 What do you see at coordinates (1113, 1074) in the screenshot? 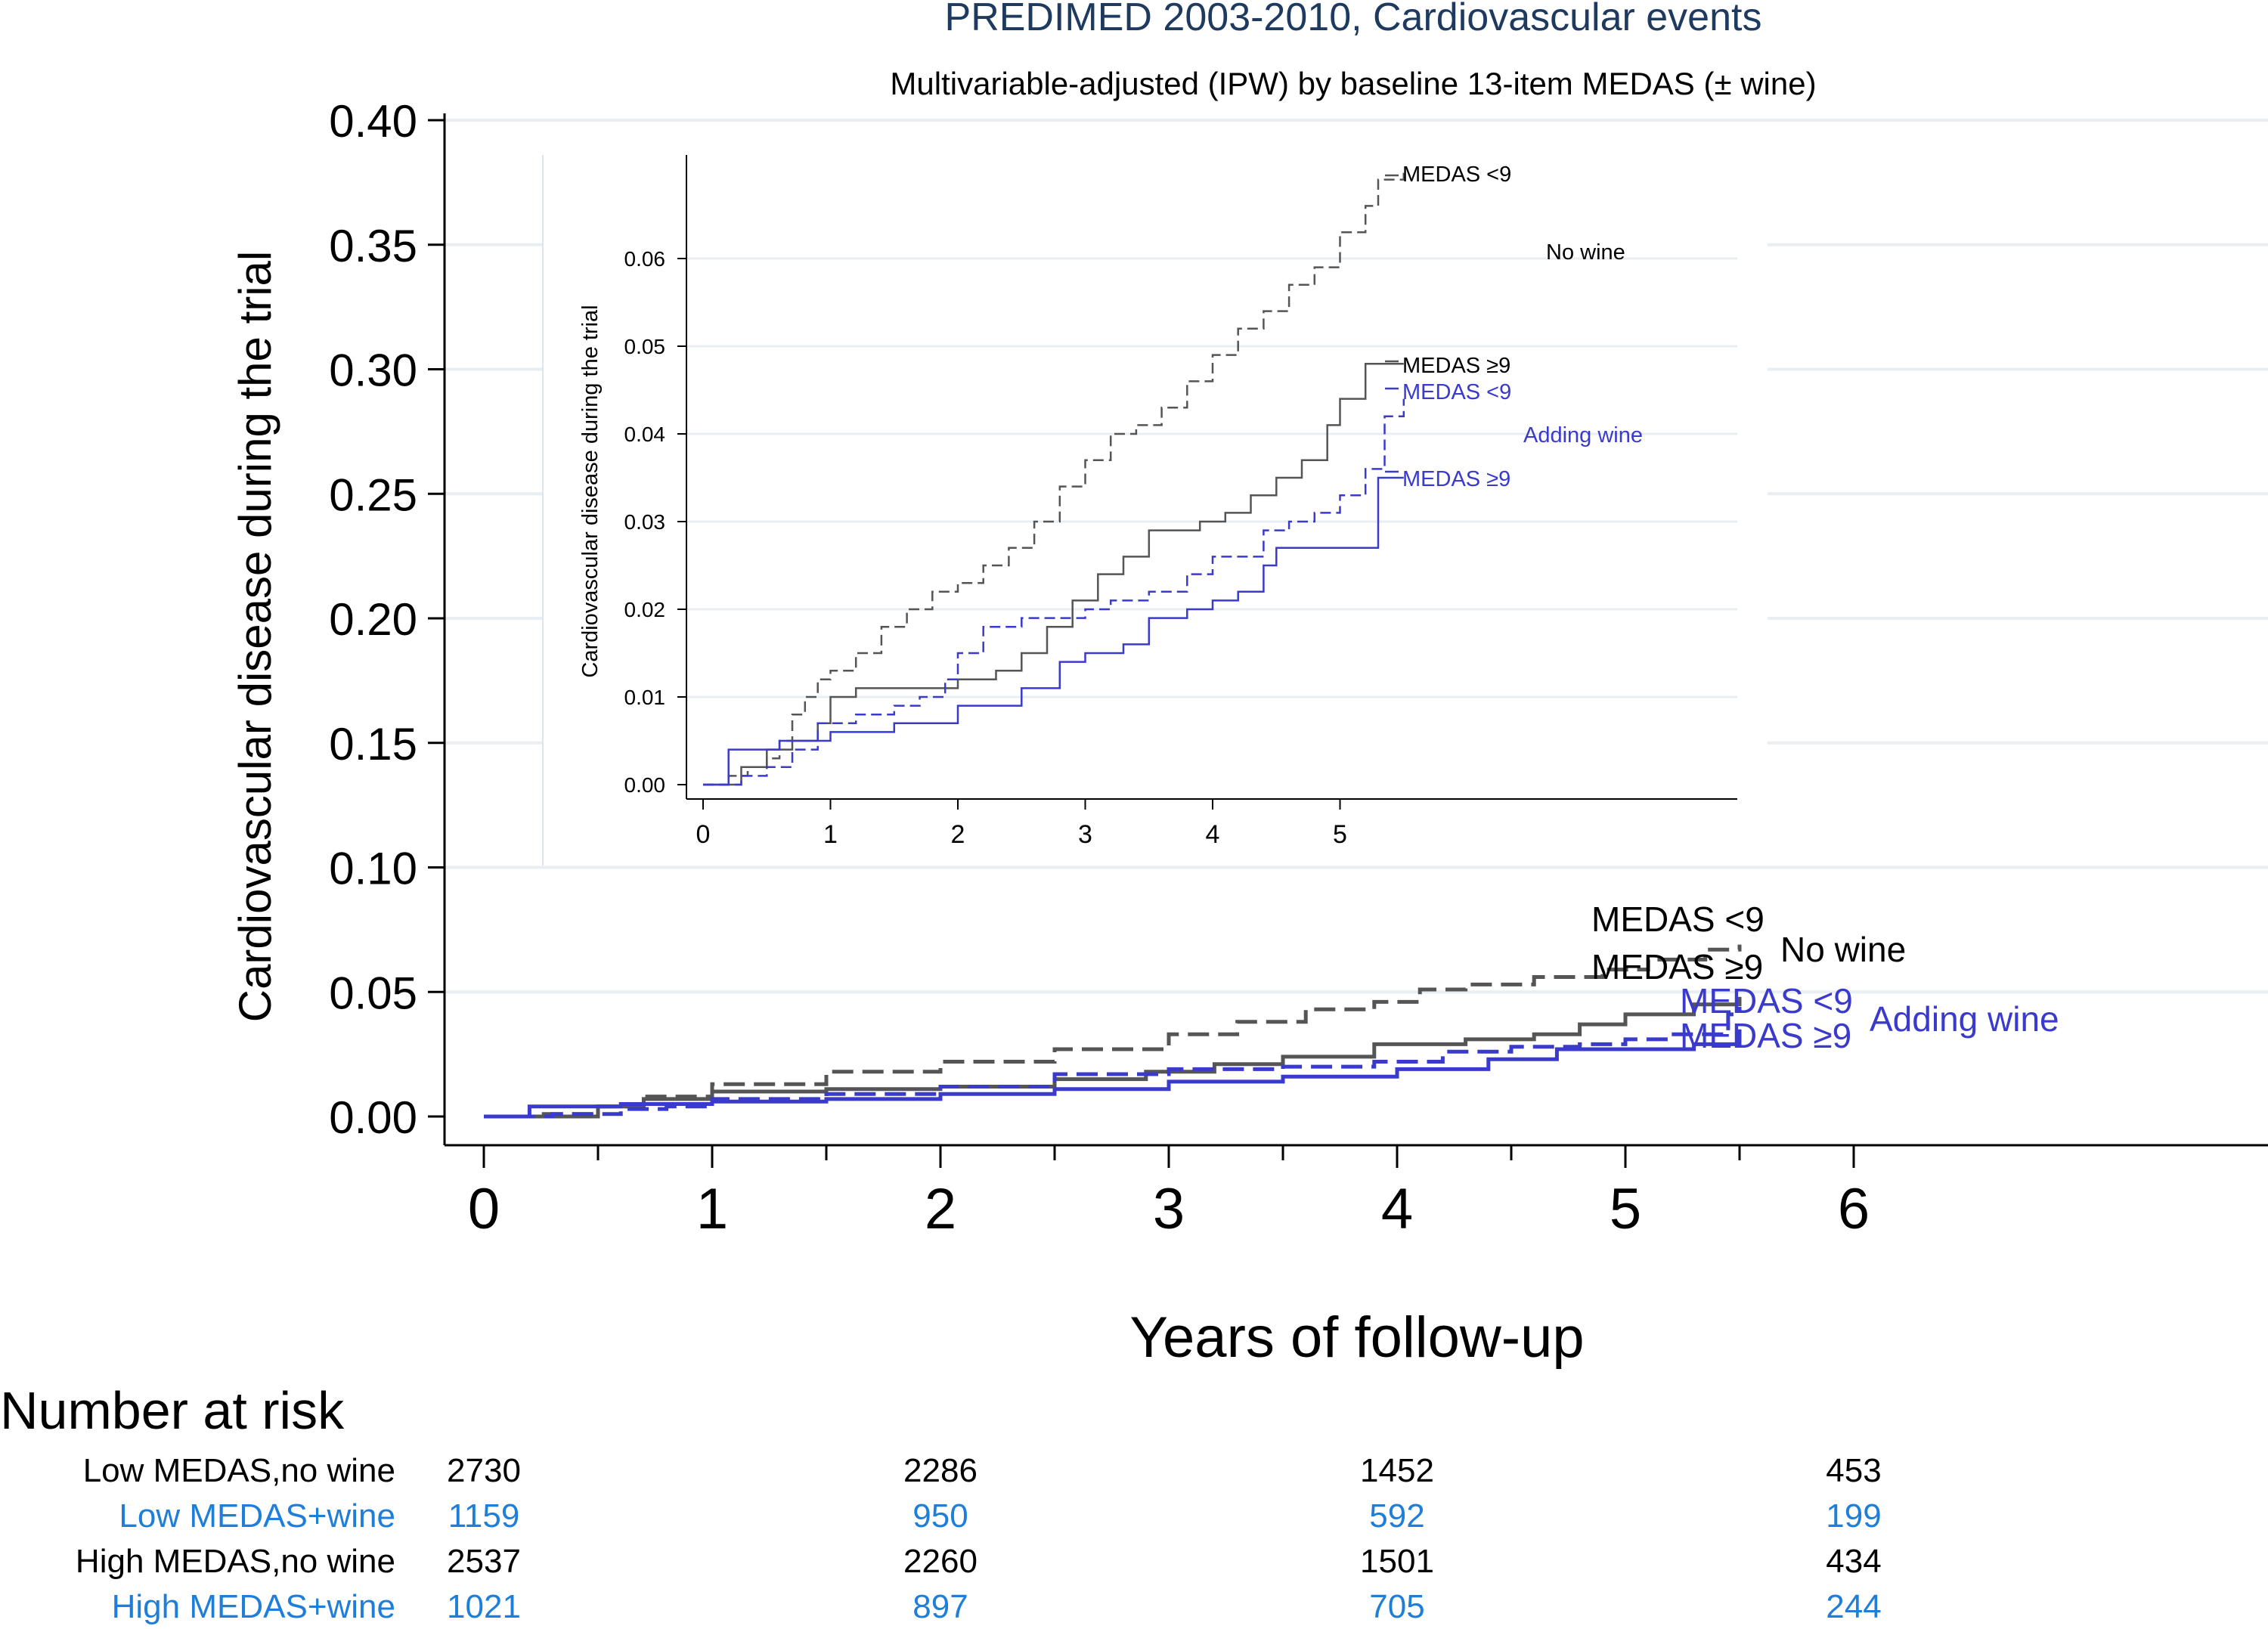
I see `main-series-line-wine-ge9` at bounding box center [1113, 1074].